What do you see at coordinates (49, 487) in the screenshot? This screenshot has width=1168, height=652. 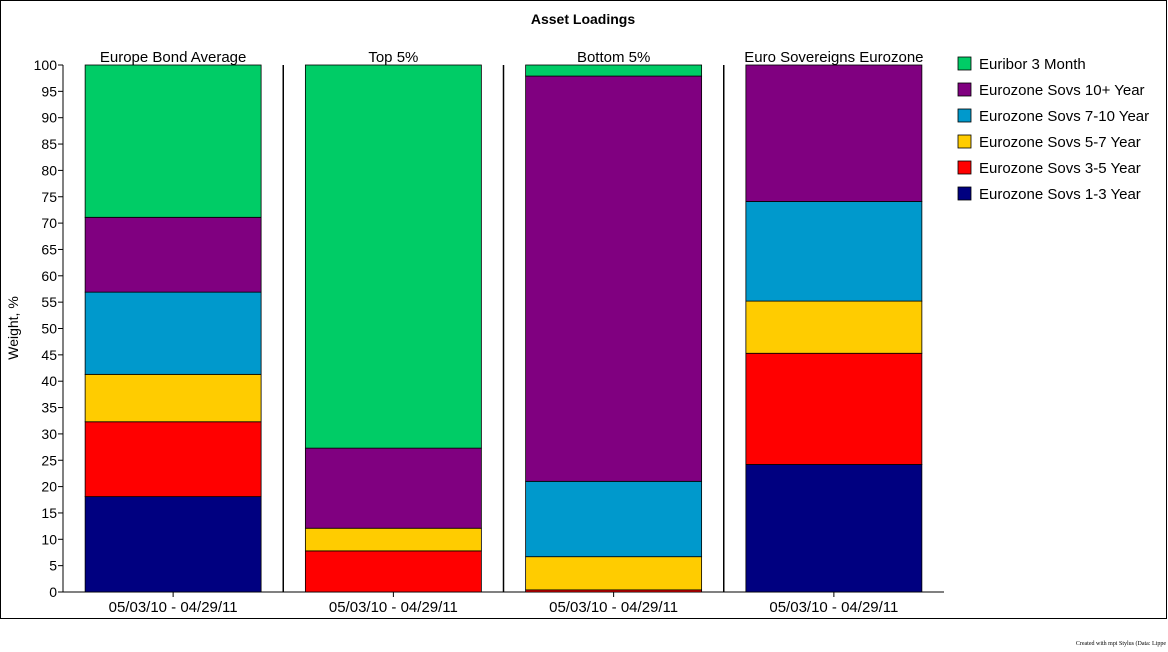 I see `y-tick-label: 20` at bounding box center [49, 487].